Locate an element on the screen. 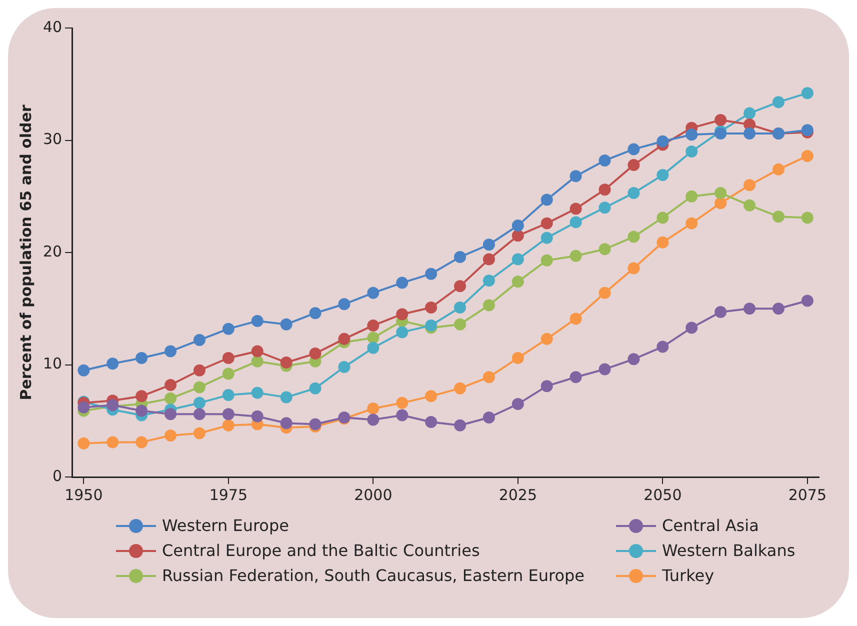 This screenshot has width=857, height=626. y-axis-title: Percent of population 65 and older is located at coordinates (25, 252).